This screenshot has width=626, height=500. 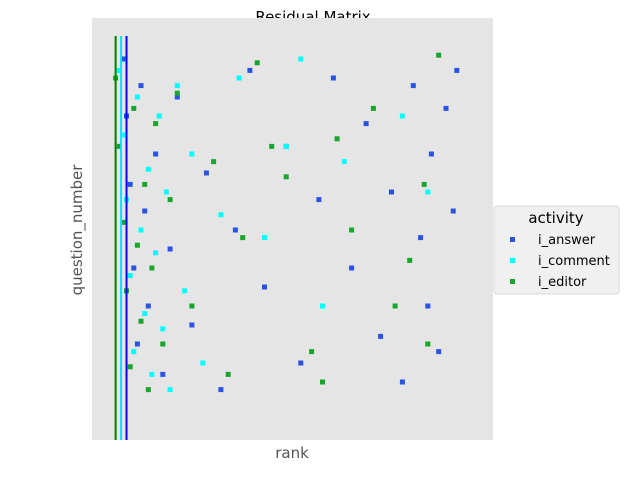 What do you see at coordinates (512, 260) in the screenshot?
I see `legend-marker-i_comment` at bounding box center [512, 260].